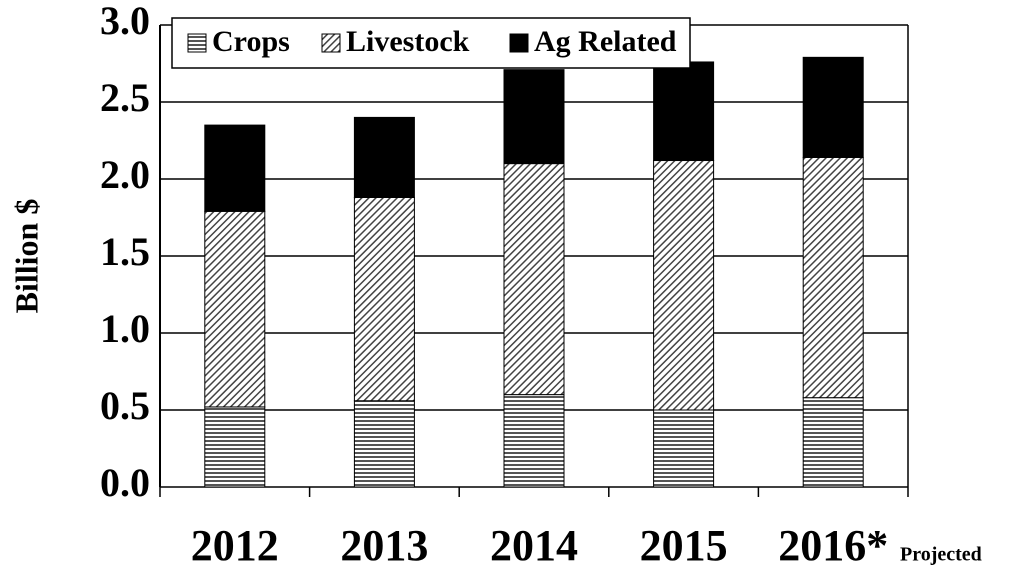 This screenshot has width=1013, height=575. I want to click on x-tick-label: 2012, so click(235, 545).